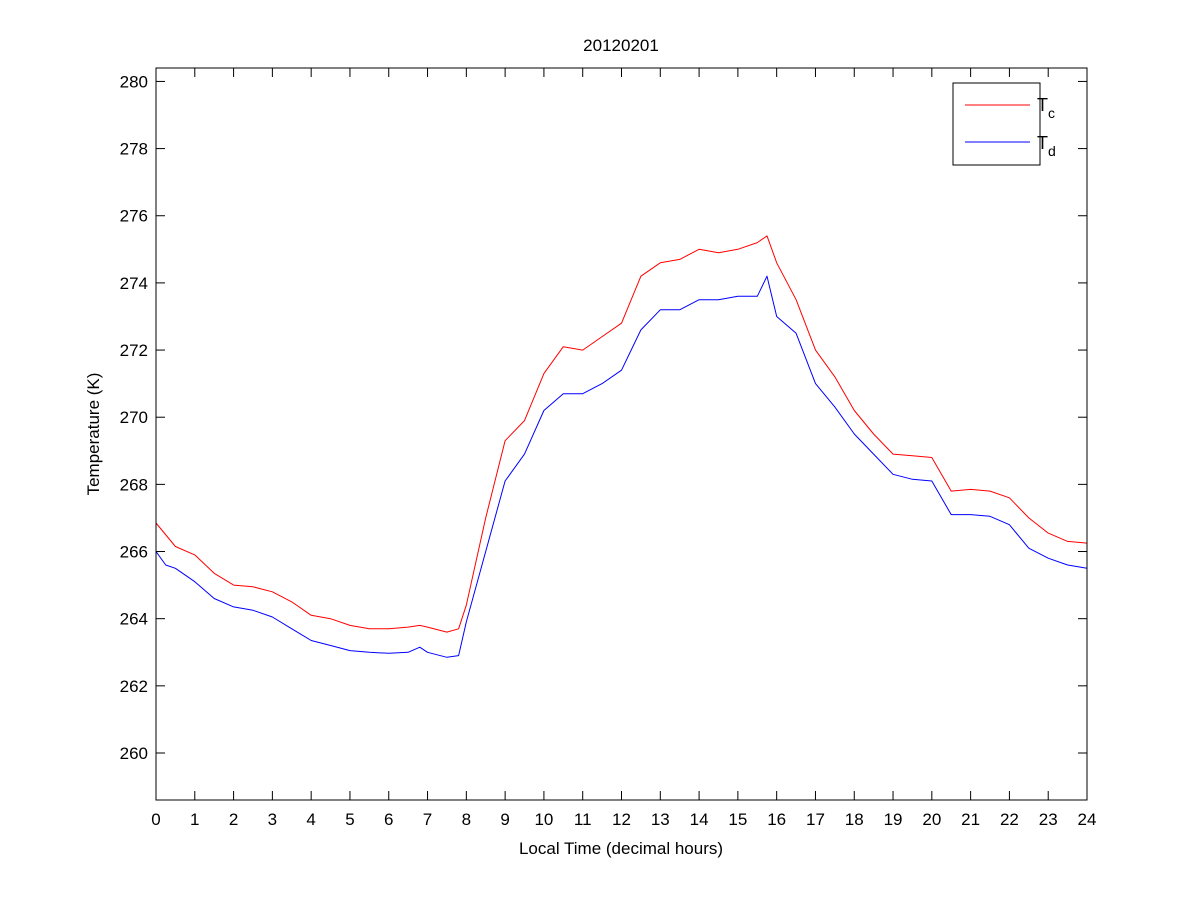  Describe the element at coordinates (134, 417) in the screenshot. I see `y-tick-label: 270` at that location.